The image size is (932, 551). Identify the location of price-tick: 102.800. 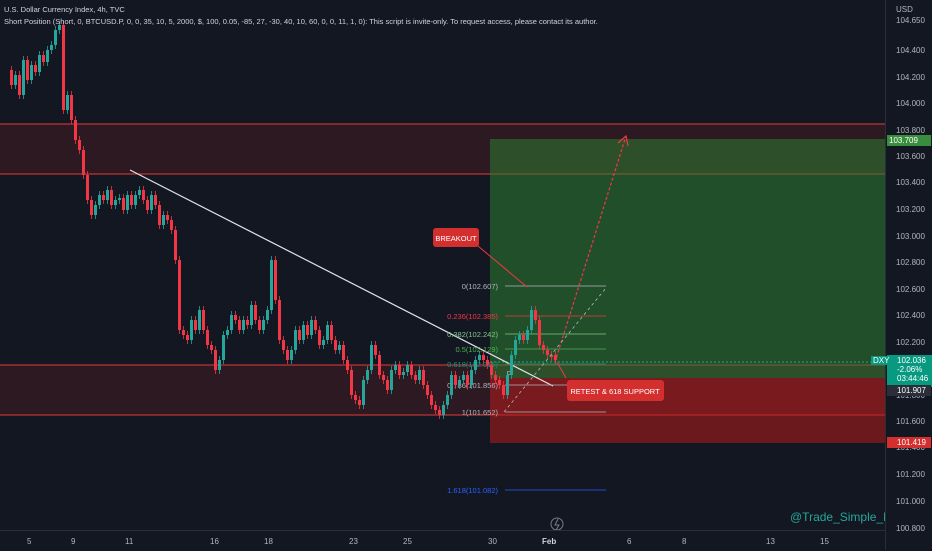
(910, 262).